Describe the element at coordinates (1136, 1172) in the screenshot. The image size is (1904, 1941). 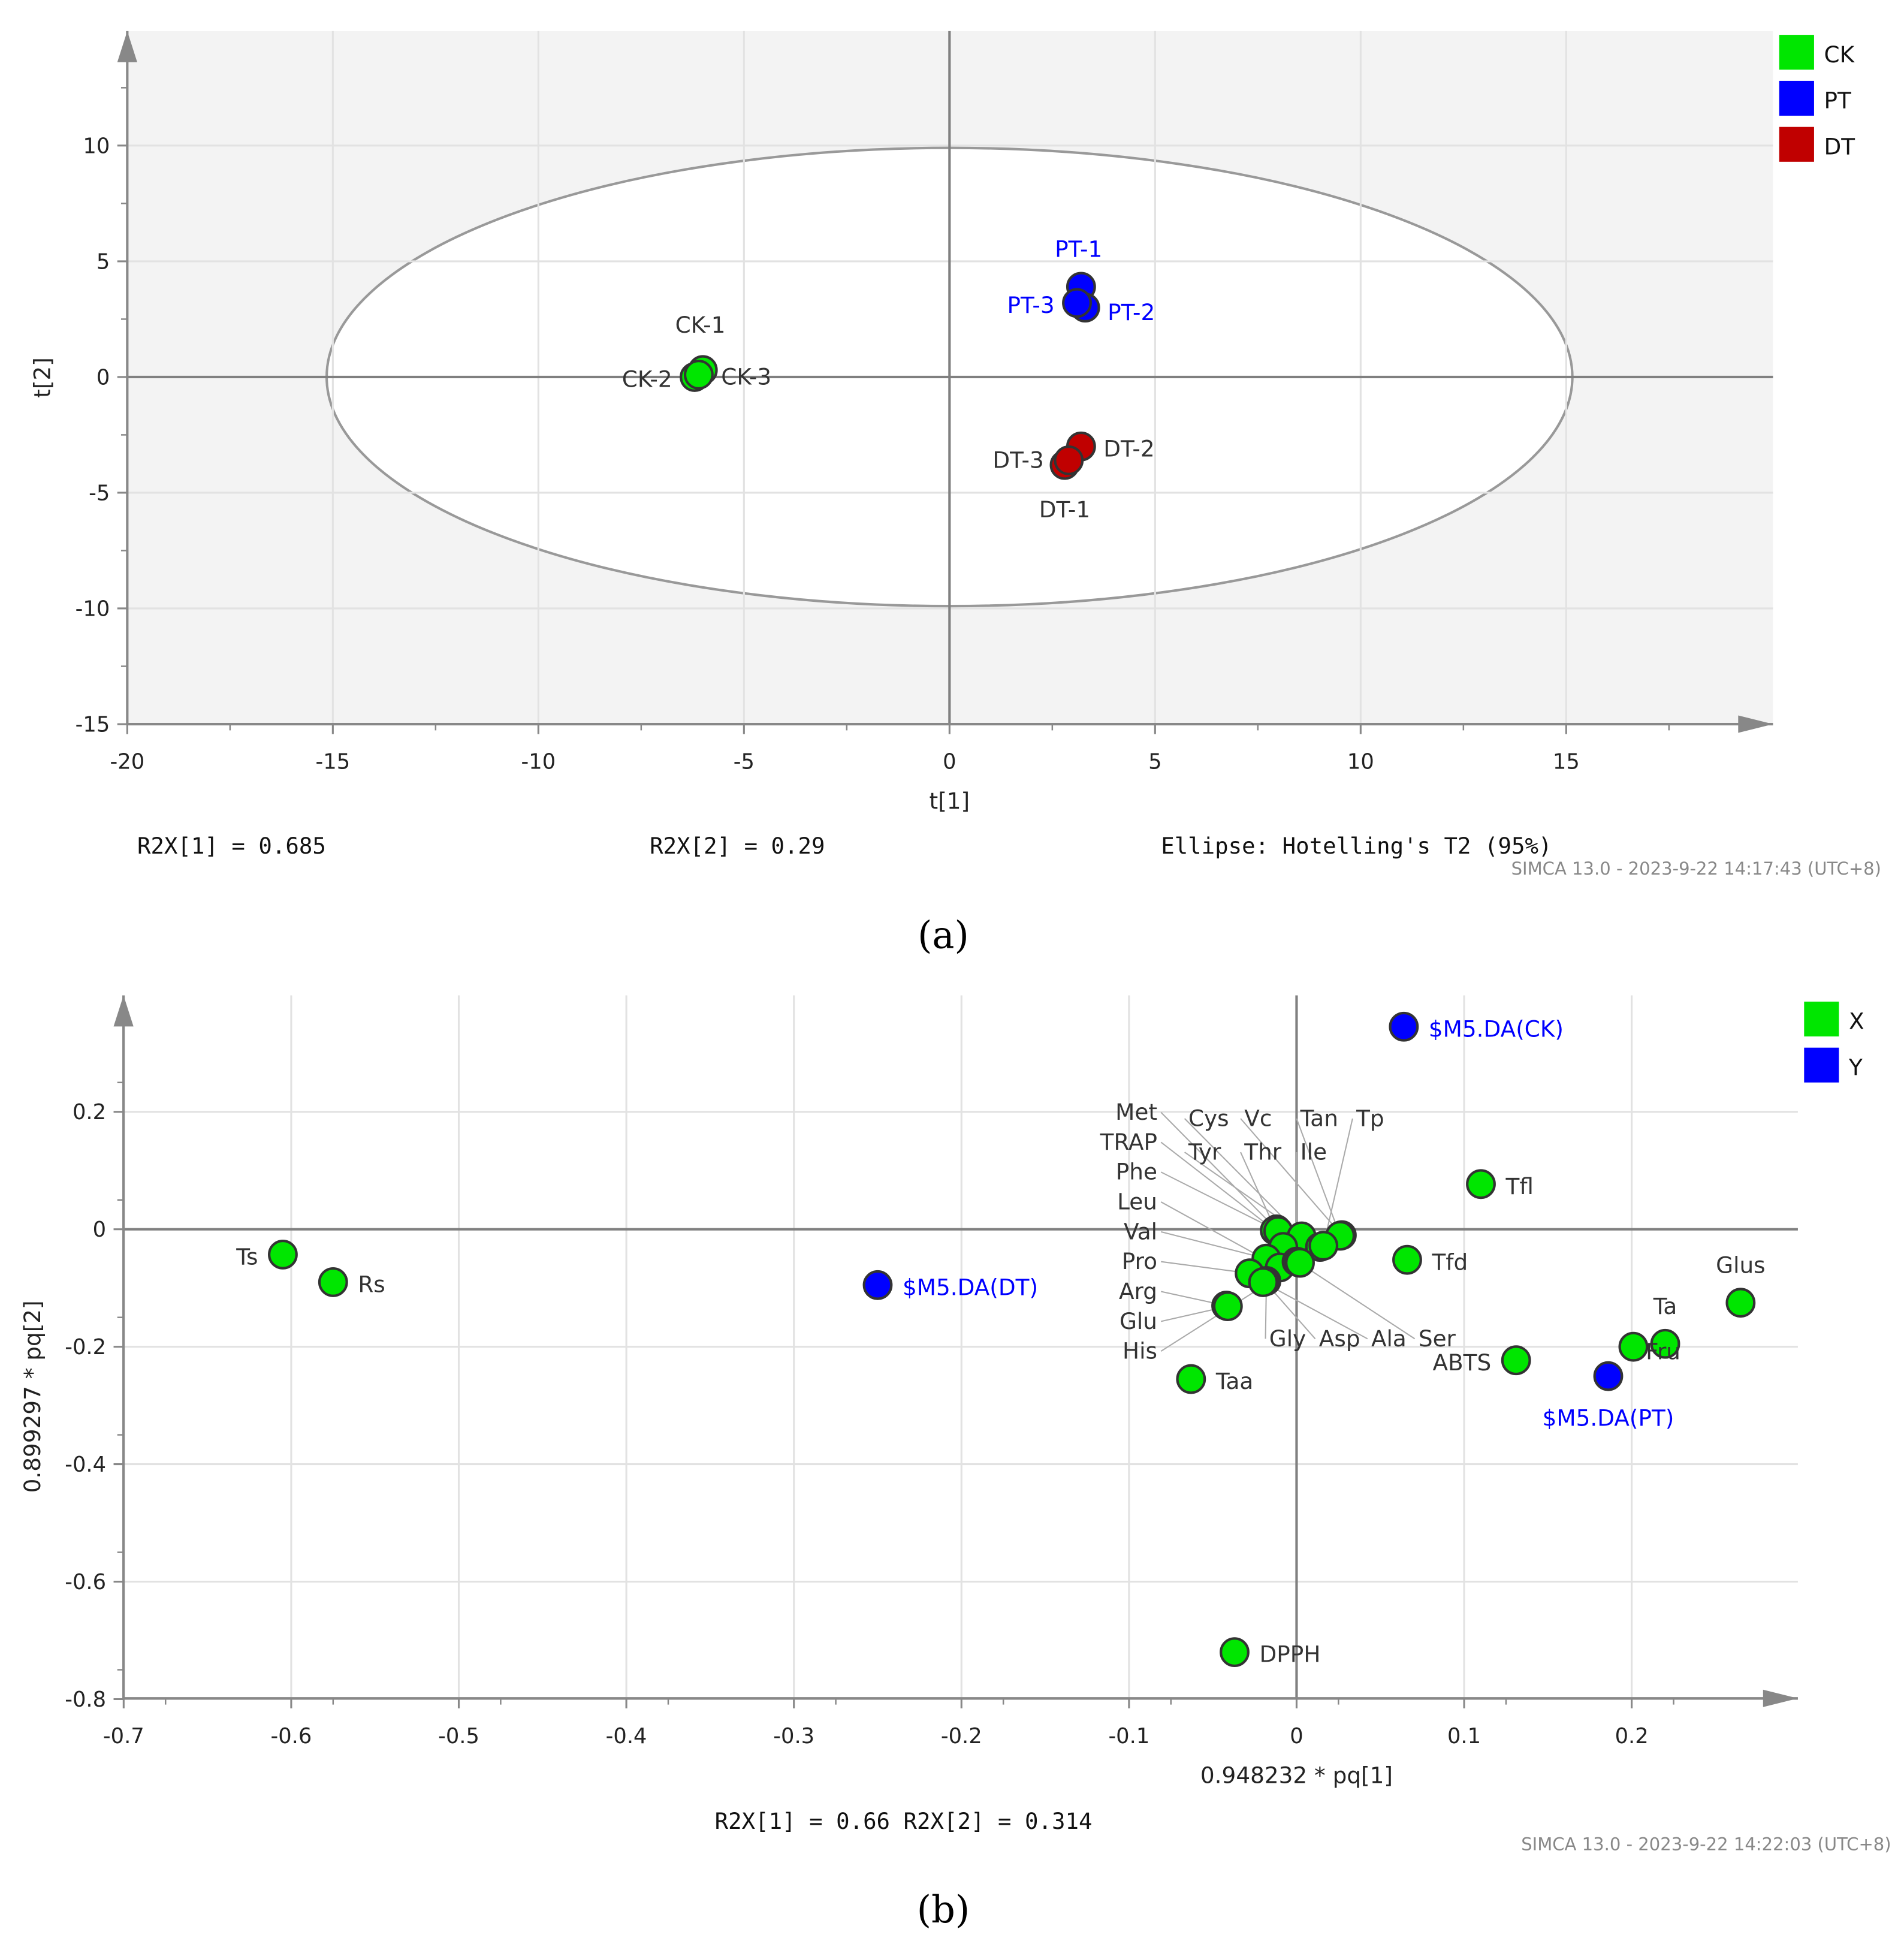
I see `point-label: Phe` at that location.